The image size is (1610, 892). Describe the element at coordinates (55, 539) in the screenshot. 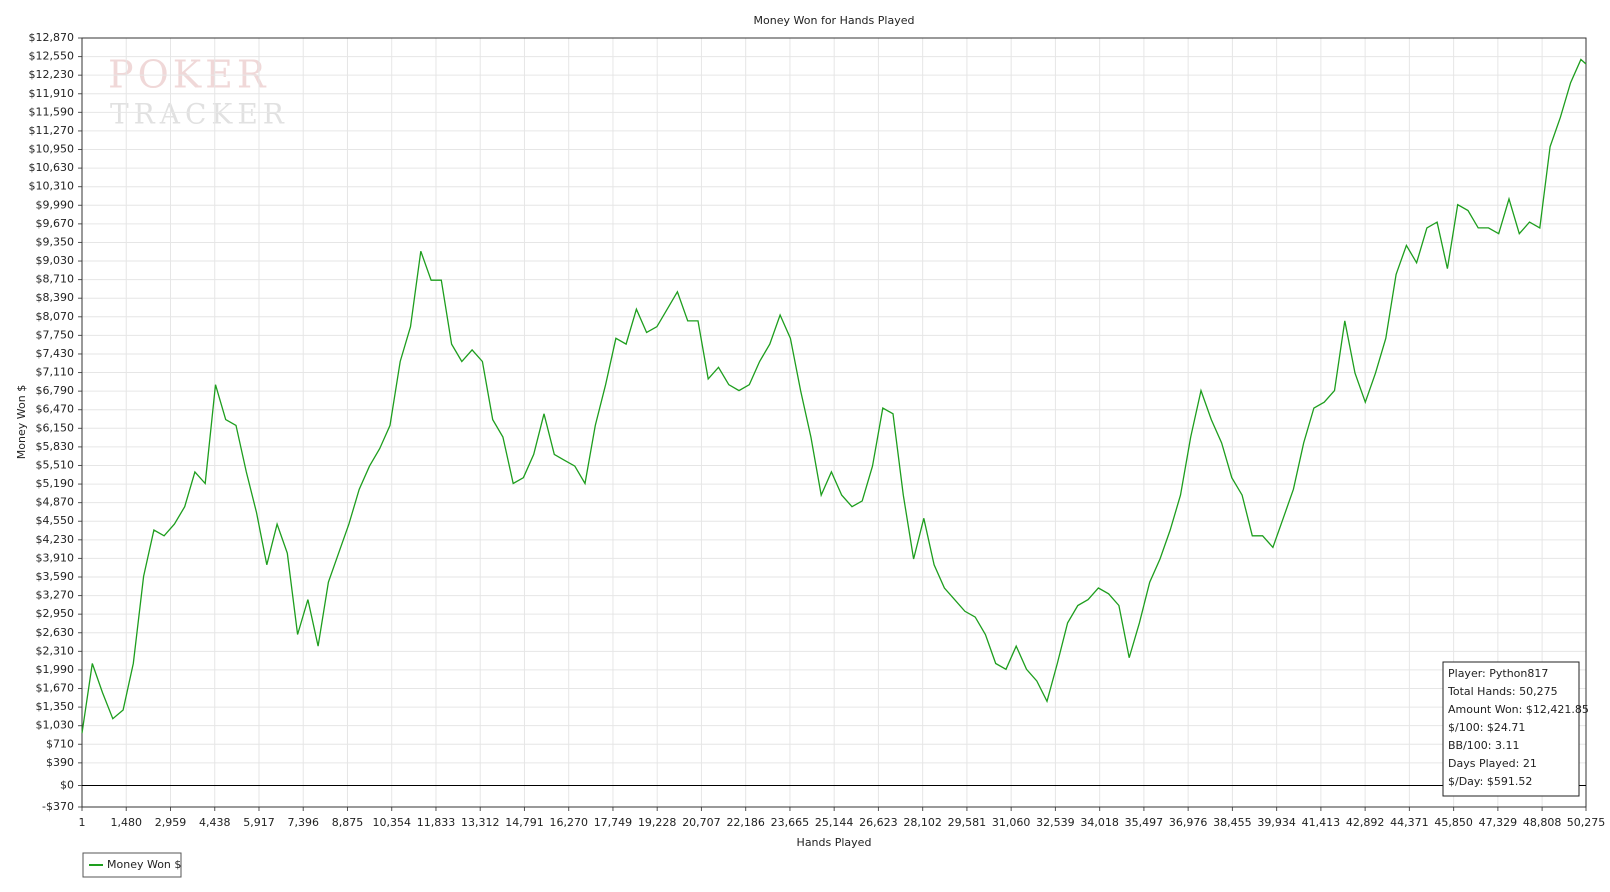

I see `y-tick-label: $4,230` at that location.